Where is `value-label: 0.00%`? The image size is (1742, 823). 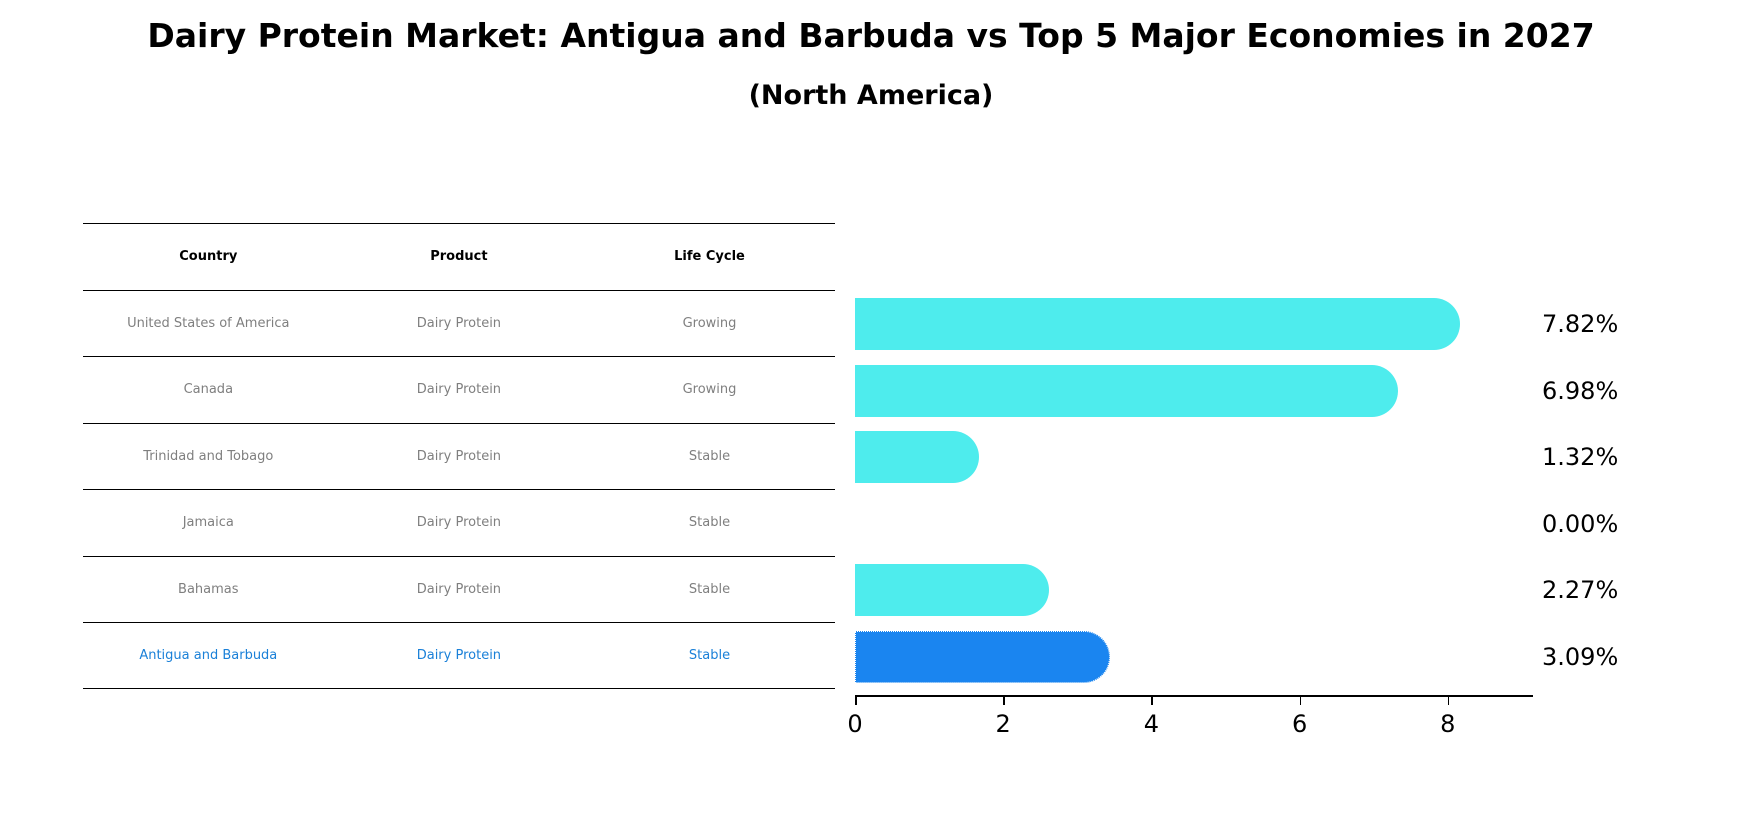
value-label: 0.00% is located at coordinates (1580, 523).